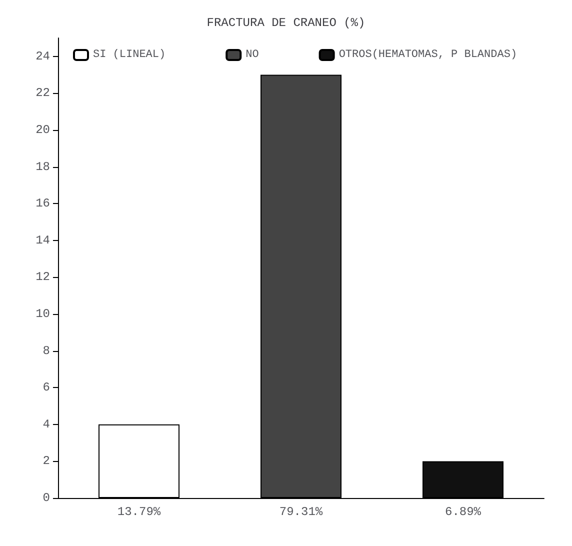 The image size is (572, 546). What do you see at coordinates (301, 512) in the screenshot?
I see `x-tick-label: 79.31%` at bounding box center [301, 512].